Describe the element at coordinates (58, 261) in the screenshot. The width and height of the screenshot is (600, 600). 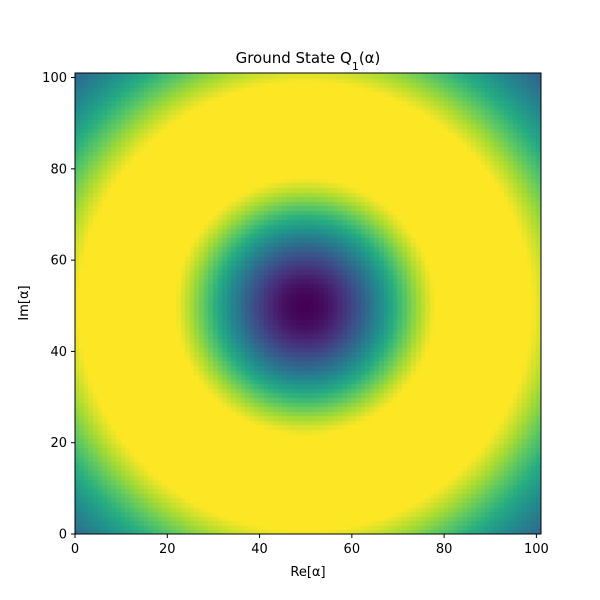
I see `y-tick-label: 60` at that location.